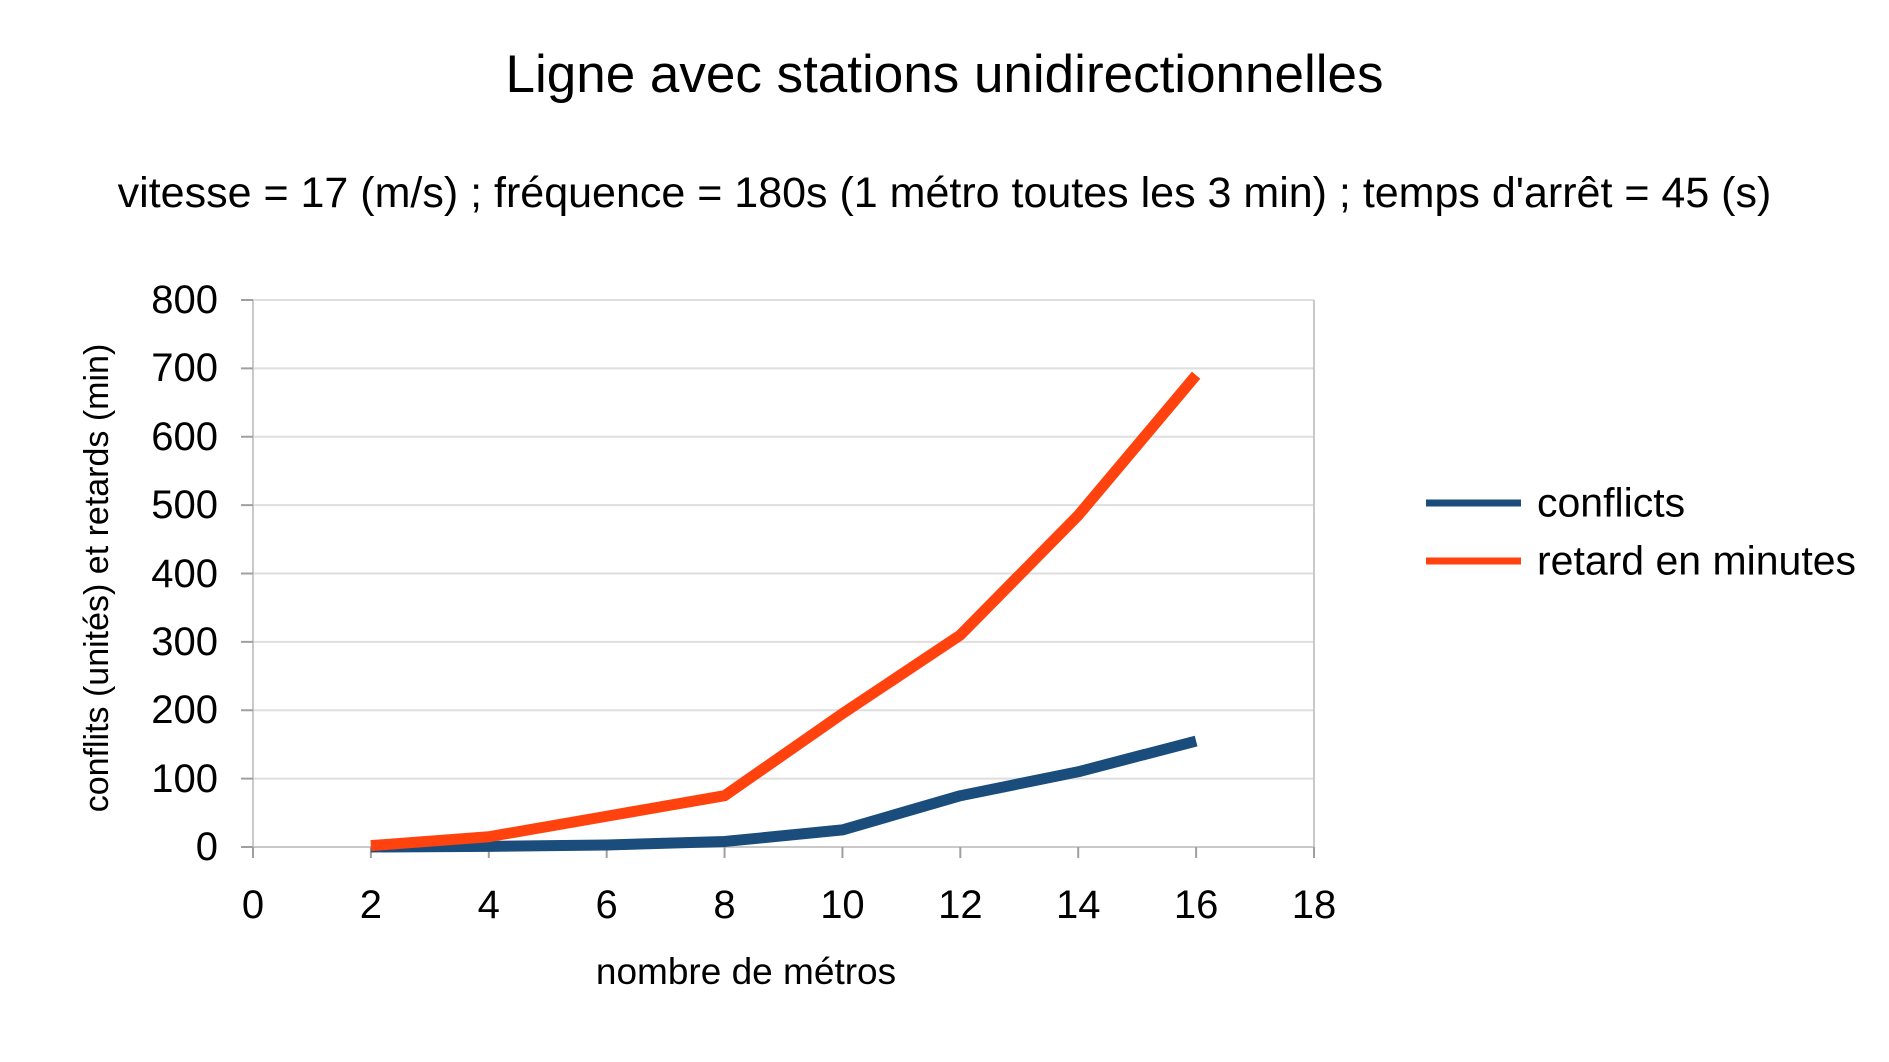 The height and width of the screenshot is (1062, 1889). I want to click on y-tick-label-700: 700, so click(184, 368).